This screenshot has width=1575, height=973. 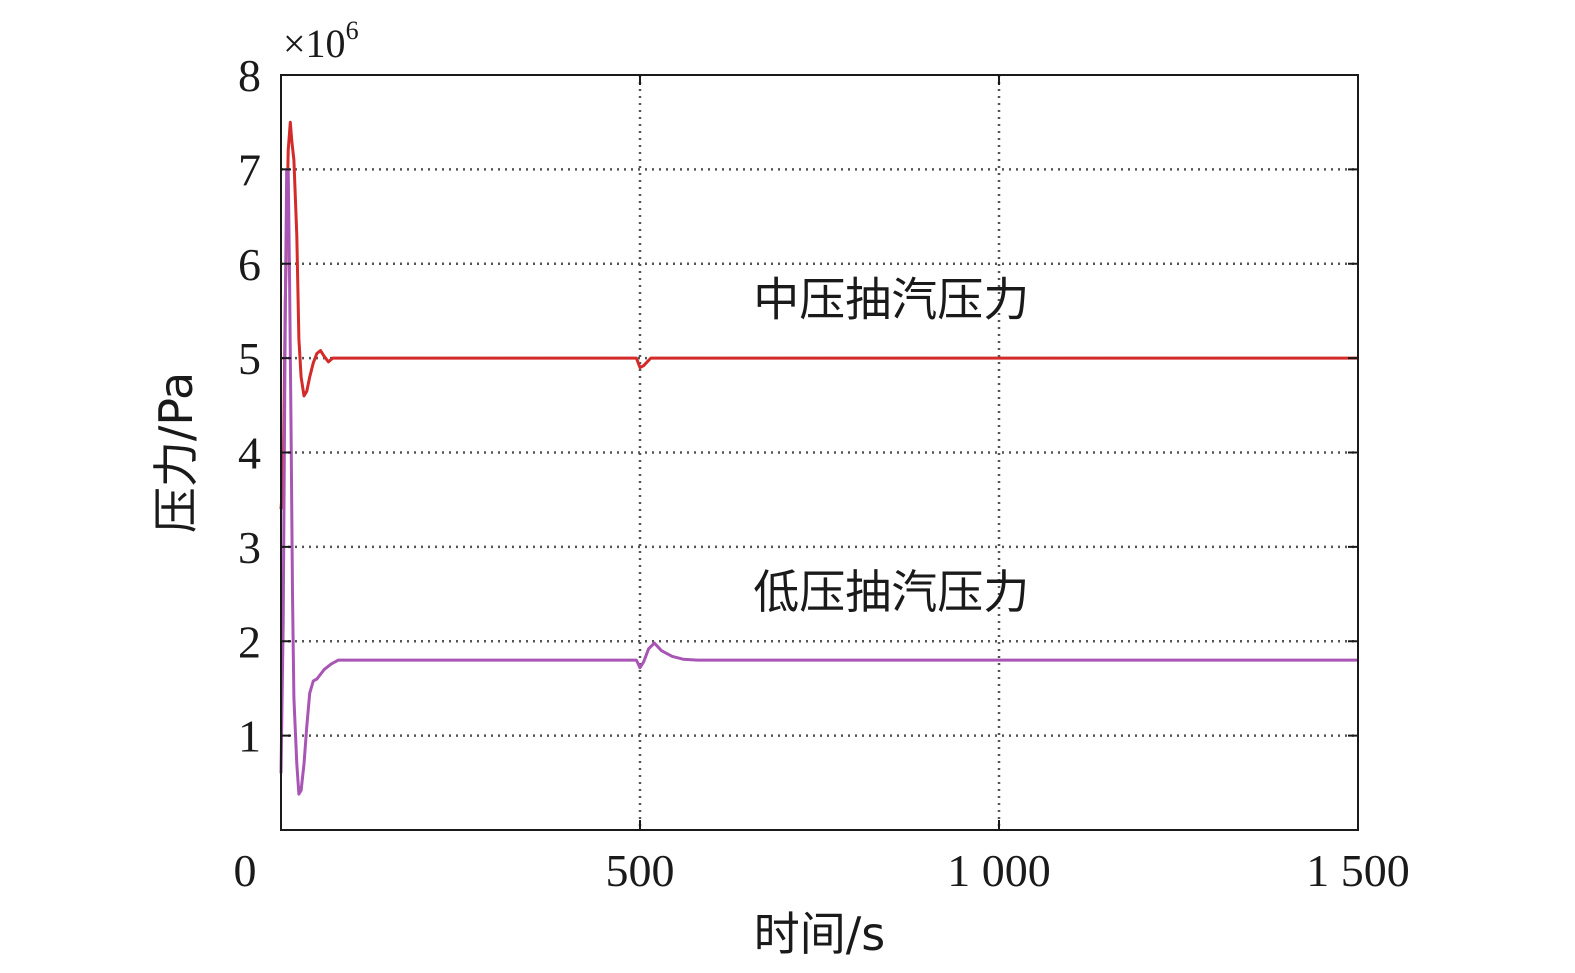 What do you see at coordinates (1358, 870) in the screenshot?
I see `x-tick-label: 1 500` at bounding box center [1358, 870].